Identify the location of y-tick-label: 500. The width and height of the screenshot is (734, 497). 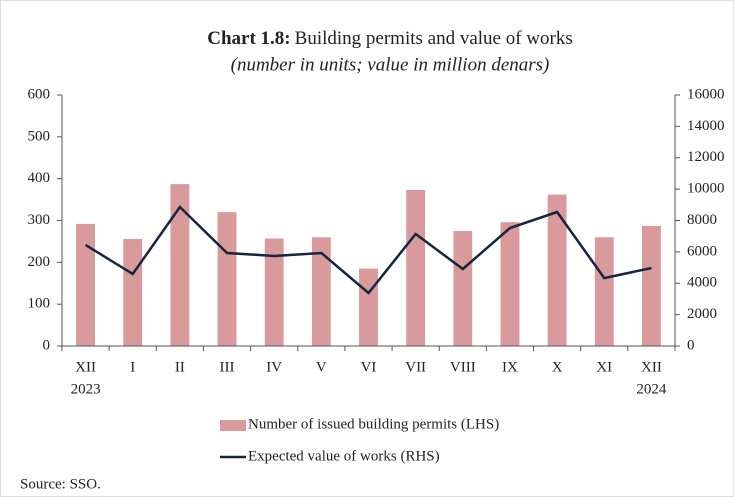
(39, 136).